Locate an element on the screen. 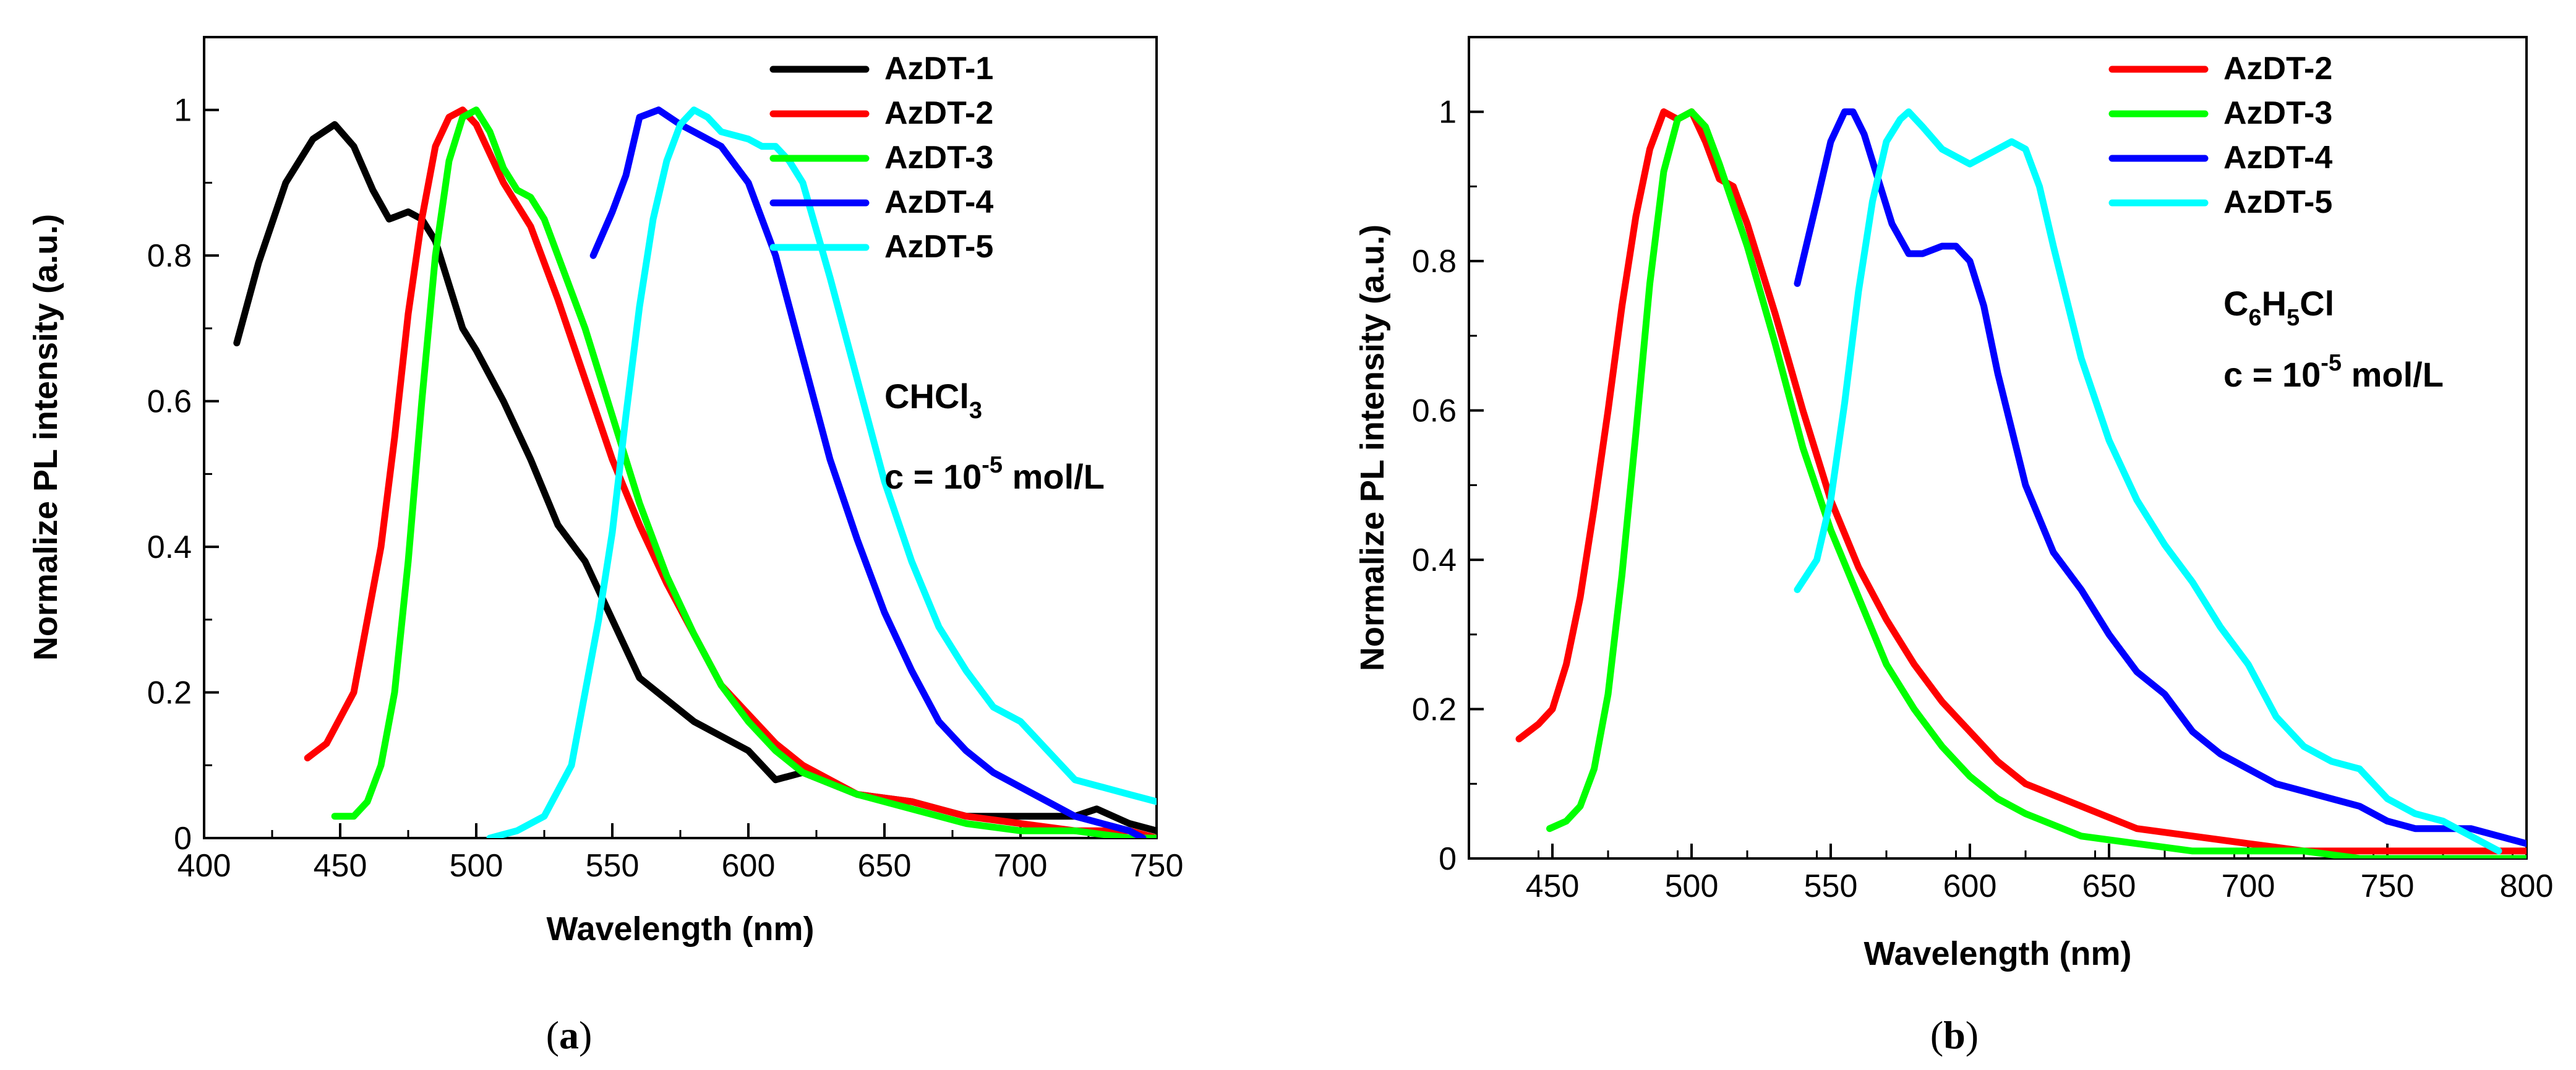 This screenshot has width=2576, height=1070. legend: AzDT-1 AzDT-2 AzDT-3 AzDT-4 AzDT-5 is located at coordinates (881, 158).